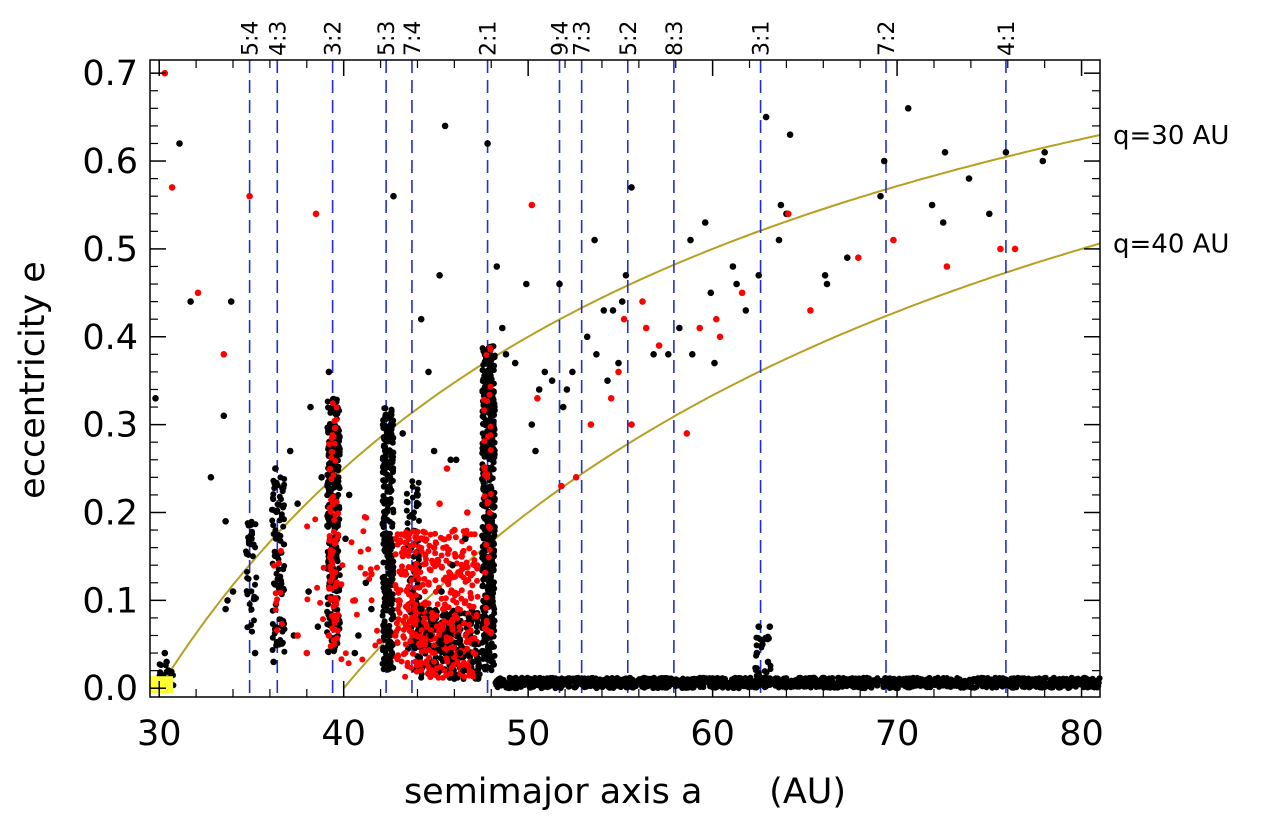 Image resolution: width=1275 pixels, height=818 pixels. I want to click on resonance-label: 7:4, so click(413, 38).